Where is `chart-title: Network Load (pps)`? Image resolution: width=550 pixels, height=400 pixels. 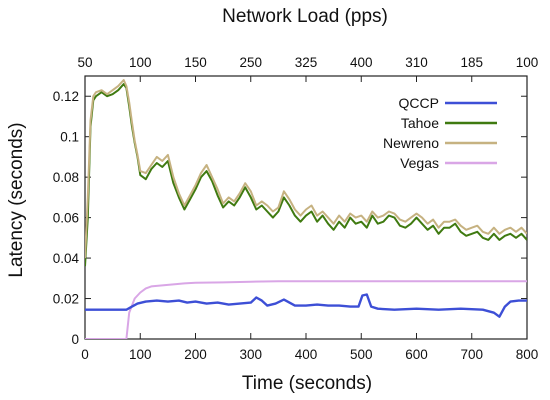
chart-title: Network Load (pps) is located at coordinates (305, 16).